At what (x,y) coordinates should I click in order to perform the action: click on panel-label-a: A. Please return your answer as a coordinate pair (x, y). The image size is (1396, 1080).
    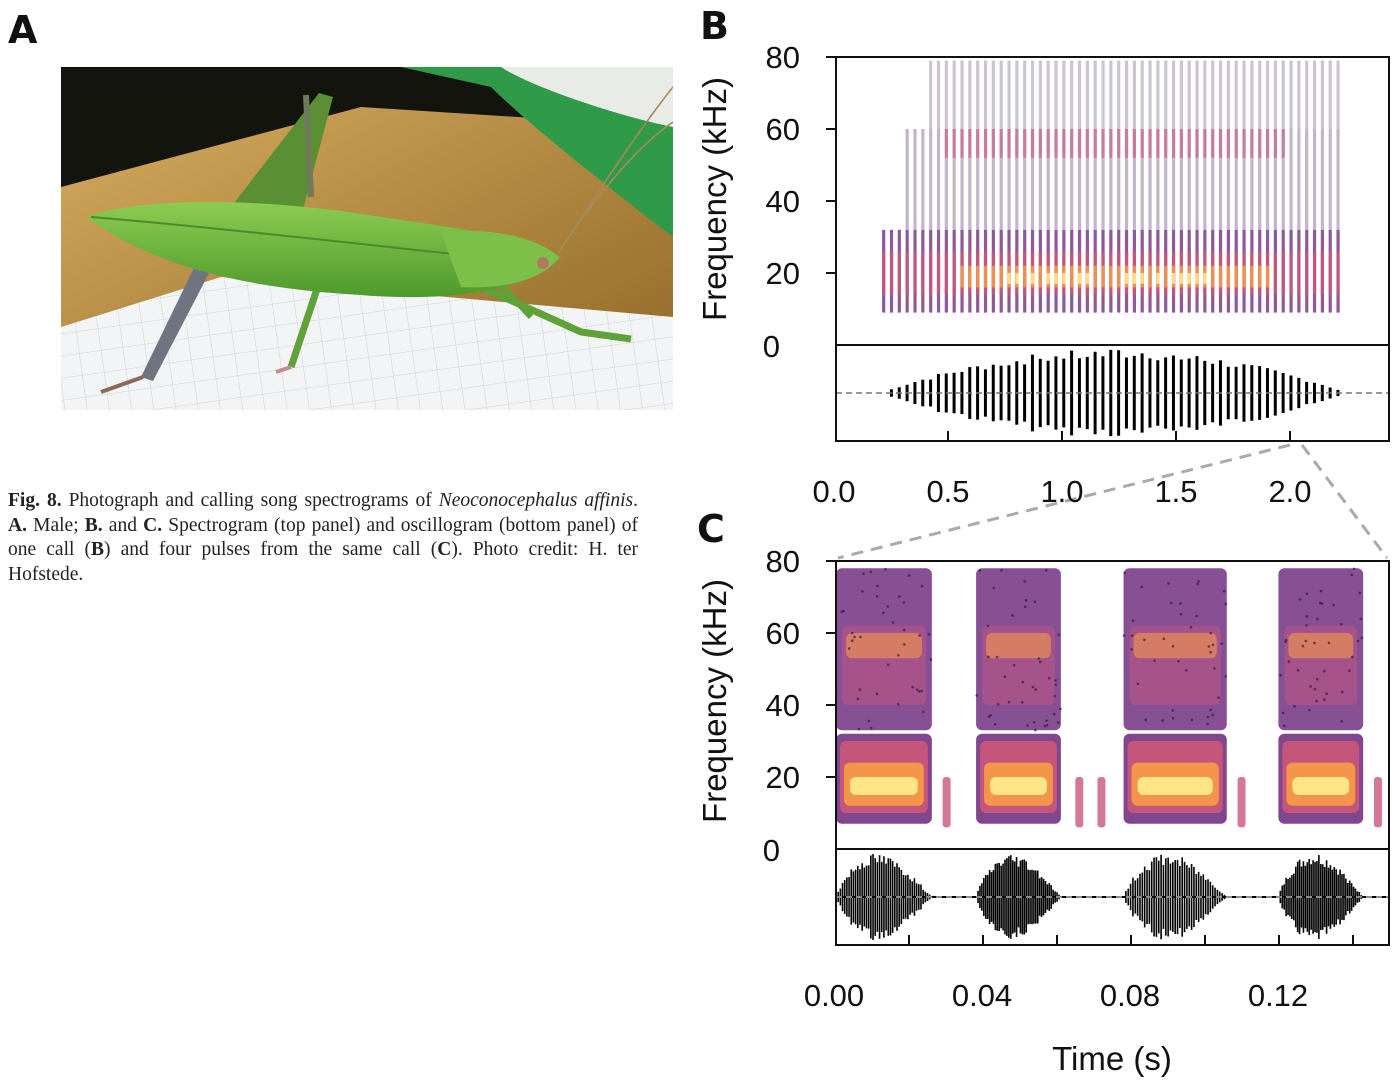
    Looking at the image, I should click on (23, 30).